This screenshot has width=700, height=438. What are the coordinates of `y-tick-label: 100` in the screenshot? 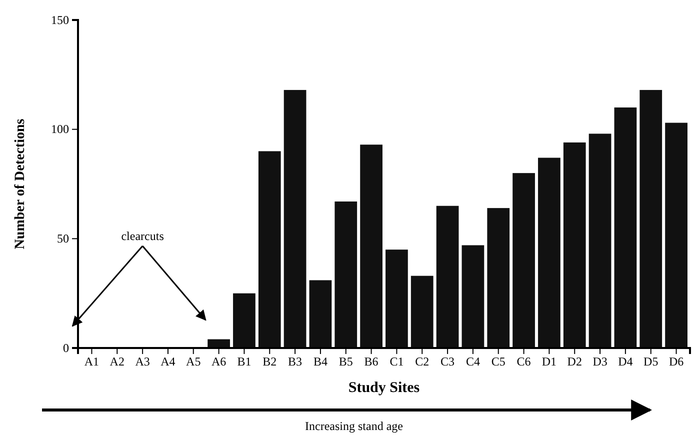 It's located at (60, 129).